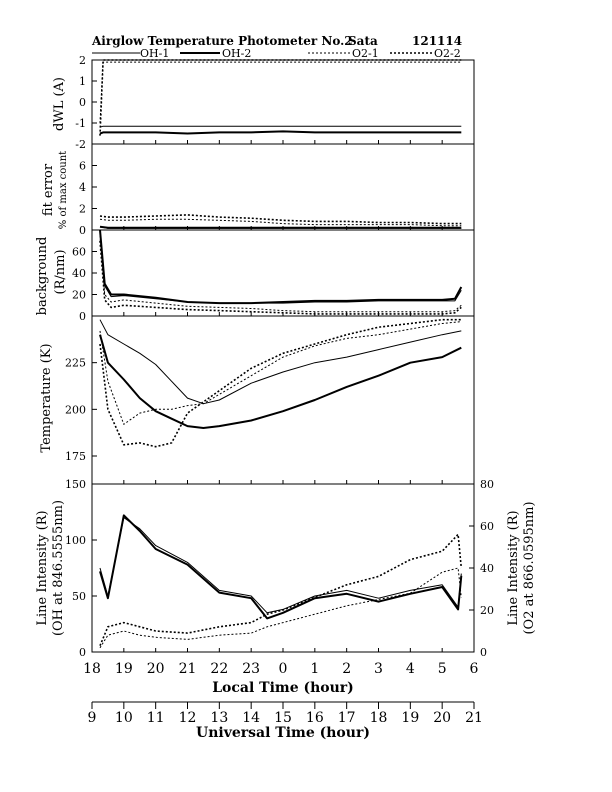 Image resolution: width=612 pixels, height=792 pixels. What do you see at coordinates (483, 652) in the screenshot?
I see `ytick-right-label: 0` at bounding box center [483, 652].